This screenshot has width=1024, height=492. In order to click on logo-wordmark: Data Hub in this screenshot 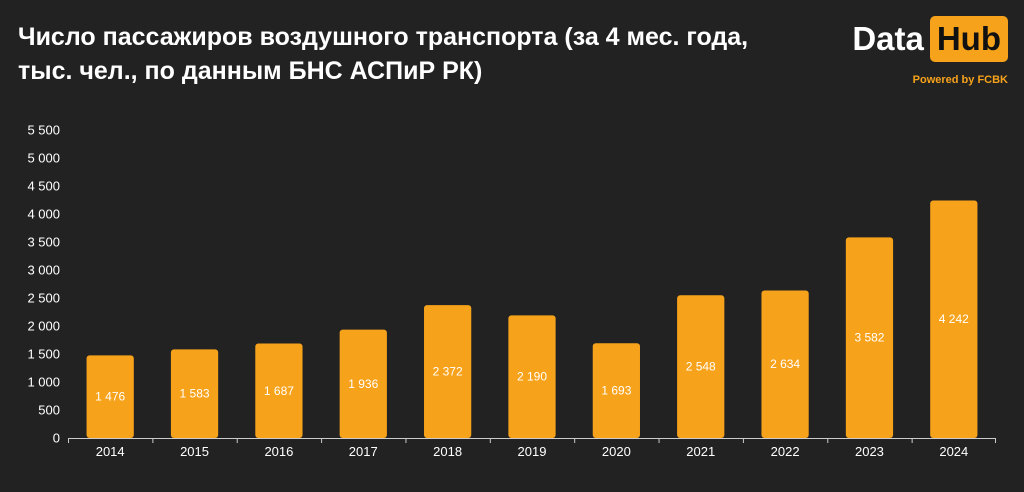, I will do `click(930, 39)`.